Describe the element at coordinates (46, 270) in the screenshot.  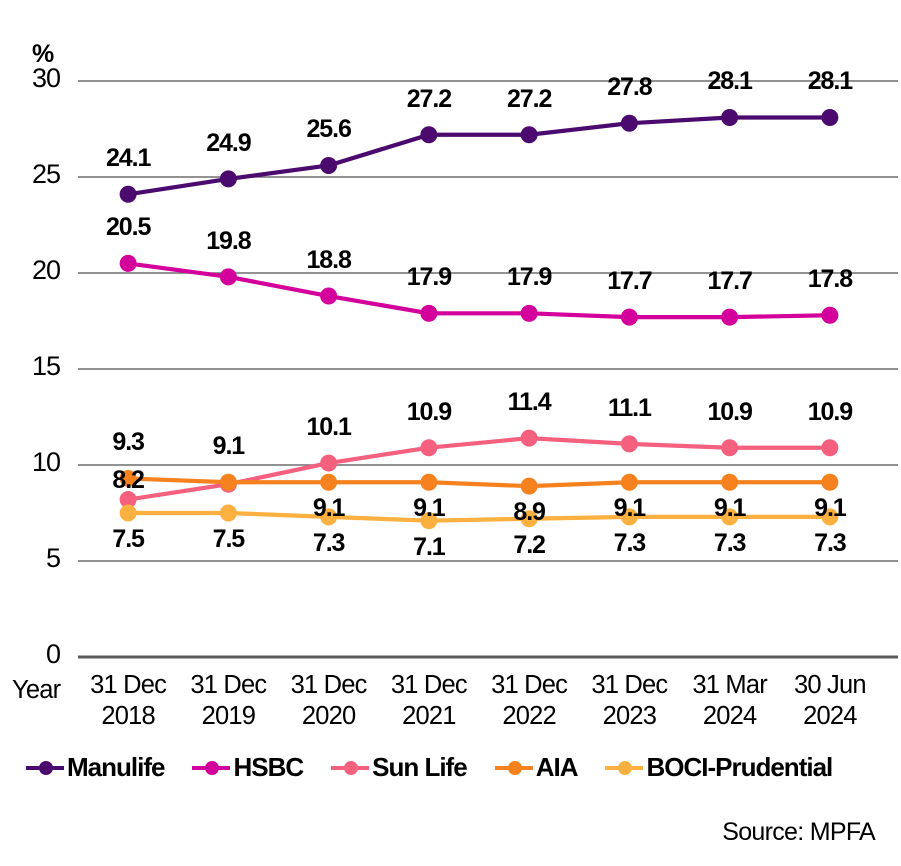
I see `y-axis-tick-20: 20` at that location.